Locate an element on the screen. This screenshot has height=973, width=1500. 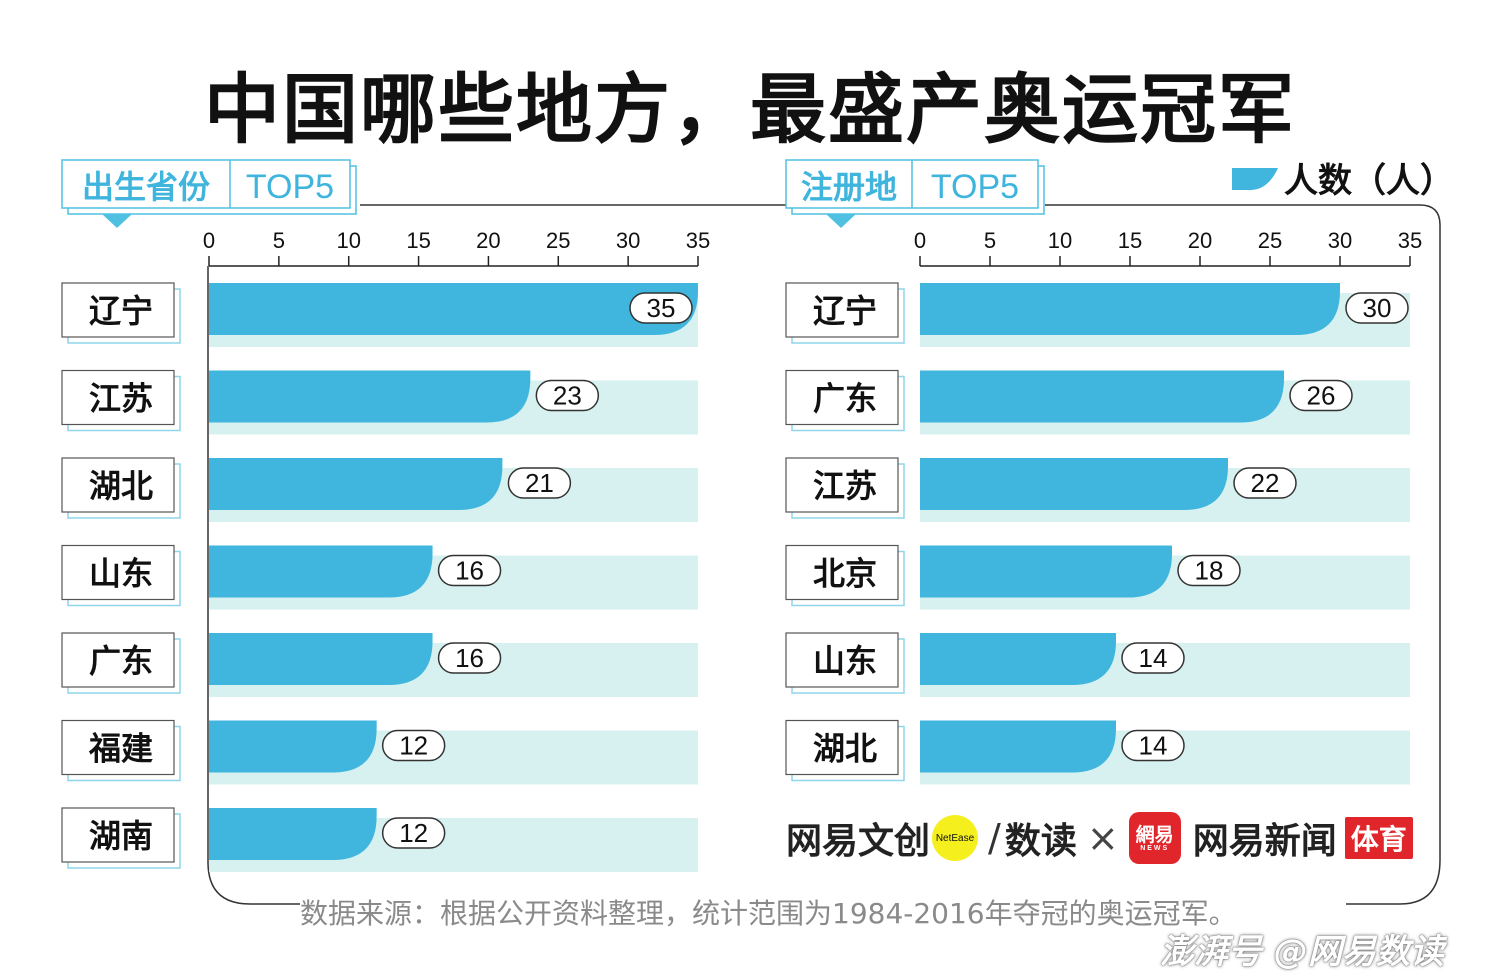
x-tick-label: 10 is located at coordinates (348, 240).